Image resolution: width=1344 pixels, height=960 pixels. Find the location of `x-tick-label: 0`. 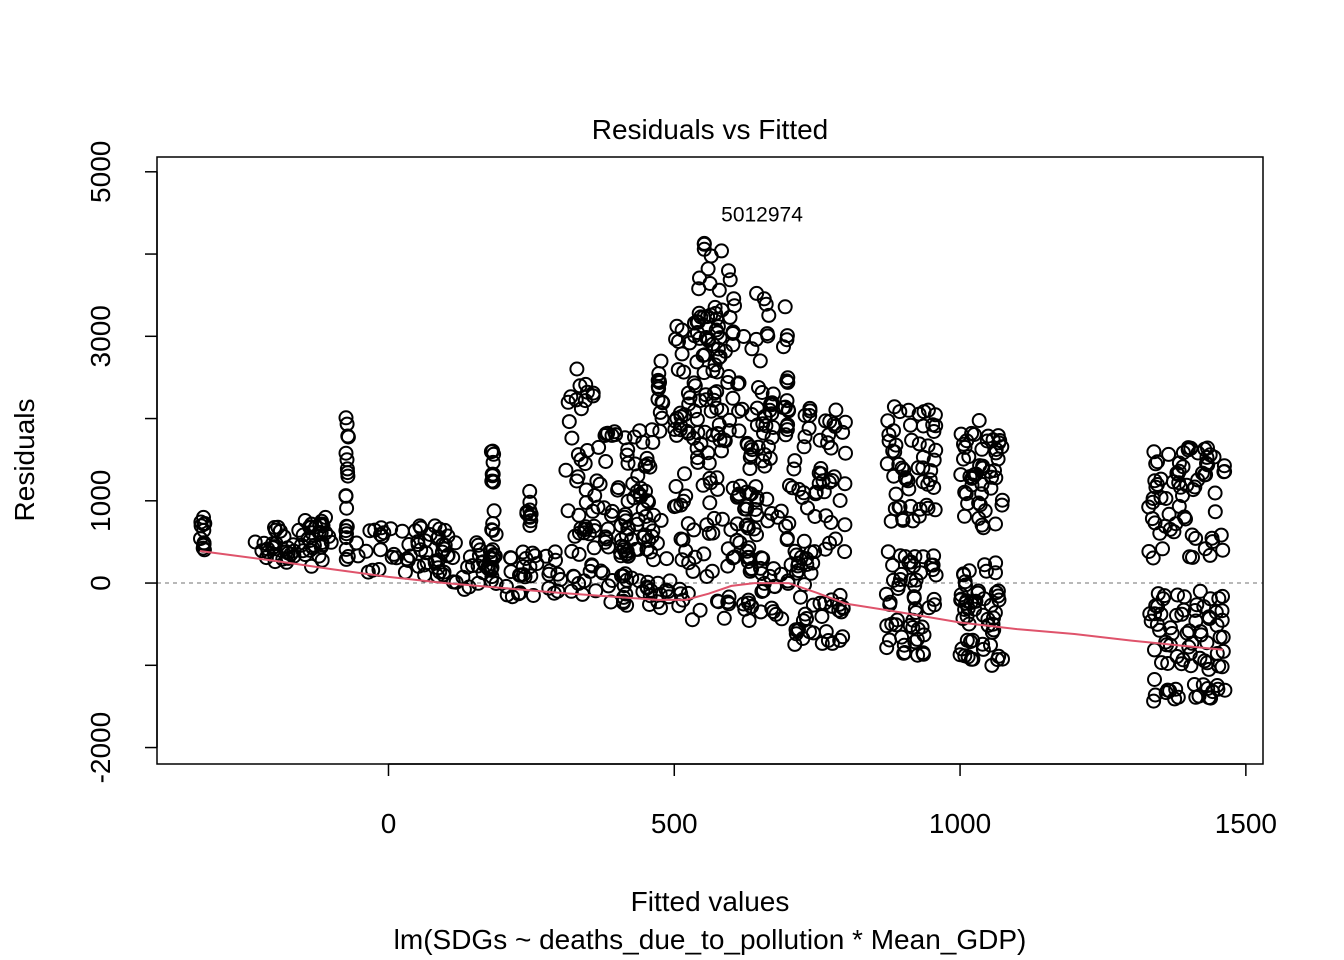

x-tick-label: 0 is located at coordinates (389, 823).